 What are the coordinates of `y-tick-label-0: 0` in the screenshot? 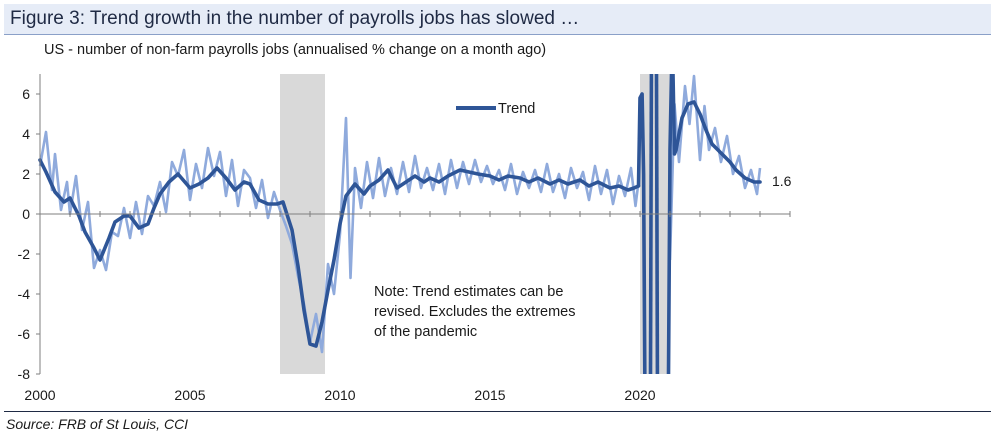 It's located at (26, 214).